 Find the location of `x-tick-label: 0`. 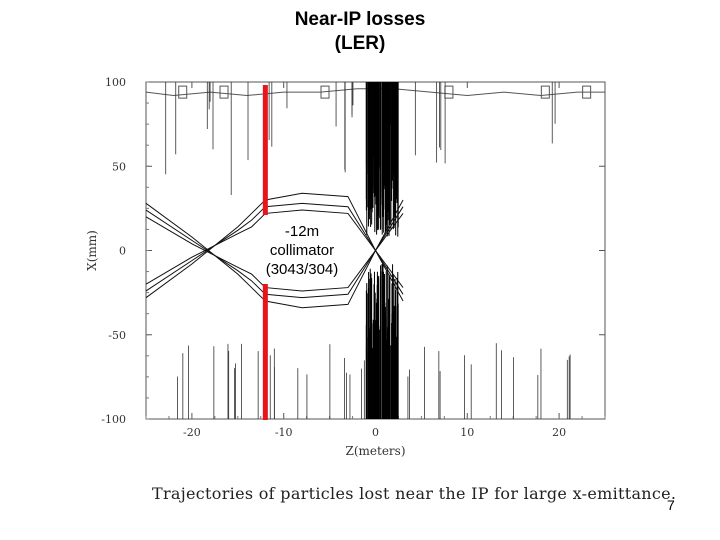

x-tick-label: 0 is located at coordinates (375, 432).